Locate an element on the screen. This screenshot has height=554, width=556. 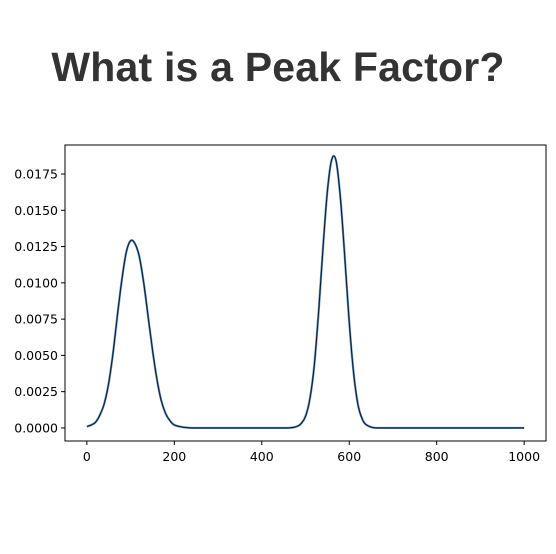
x-tick-label: 1000 is located at coordinates (524, 456).